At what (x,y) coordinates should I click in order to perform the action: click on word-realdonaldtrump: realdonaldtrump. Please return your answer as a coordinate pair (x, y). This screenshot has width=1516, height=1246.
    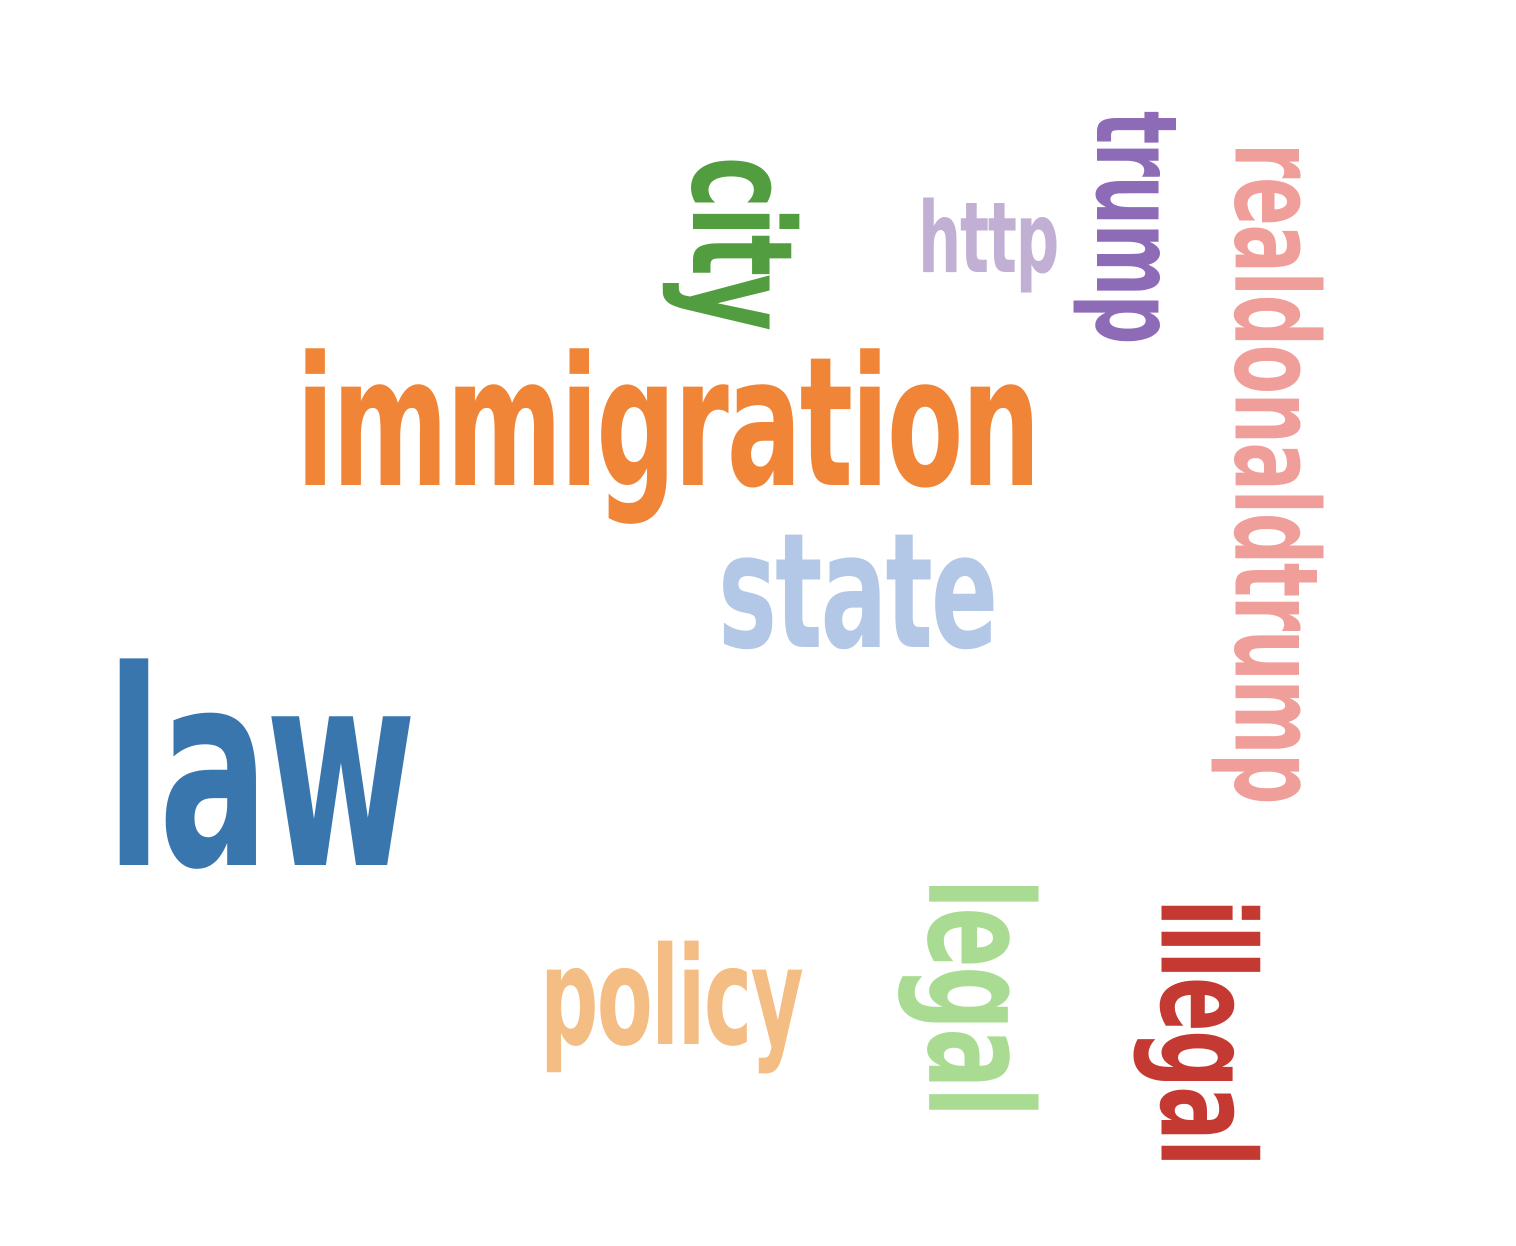
    Looking at the image, I should click on (1274, 473).